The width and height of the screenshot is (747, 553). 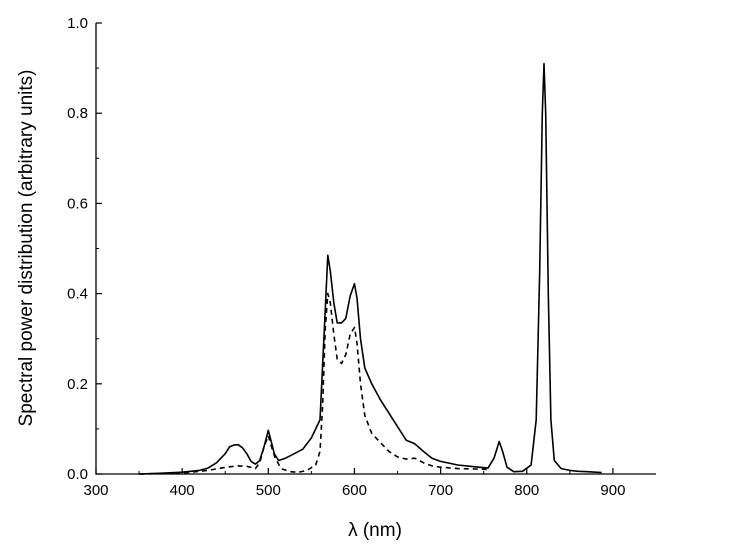 What do you see at coordinates (77, 23) in the screenshot?
I see `y-tick-label: 1.0` at bounding box center [77, 23].